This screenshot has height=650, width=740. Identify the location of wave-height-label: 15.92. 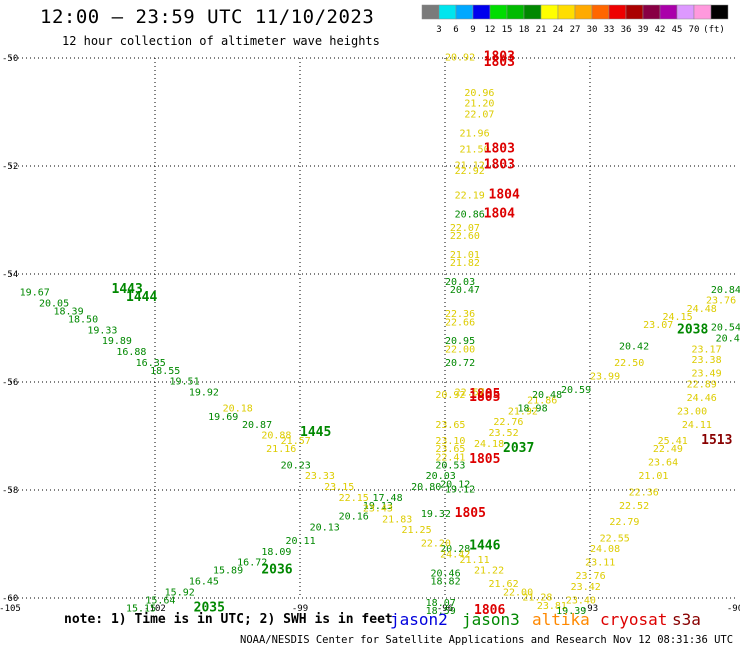
(180, 592).